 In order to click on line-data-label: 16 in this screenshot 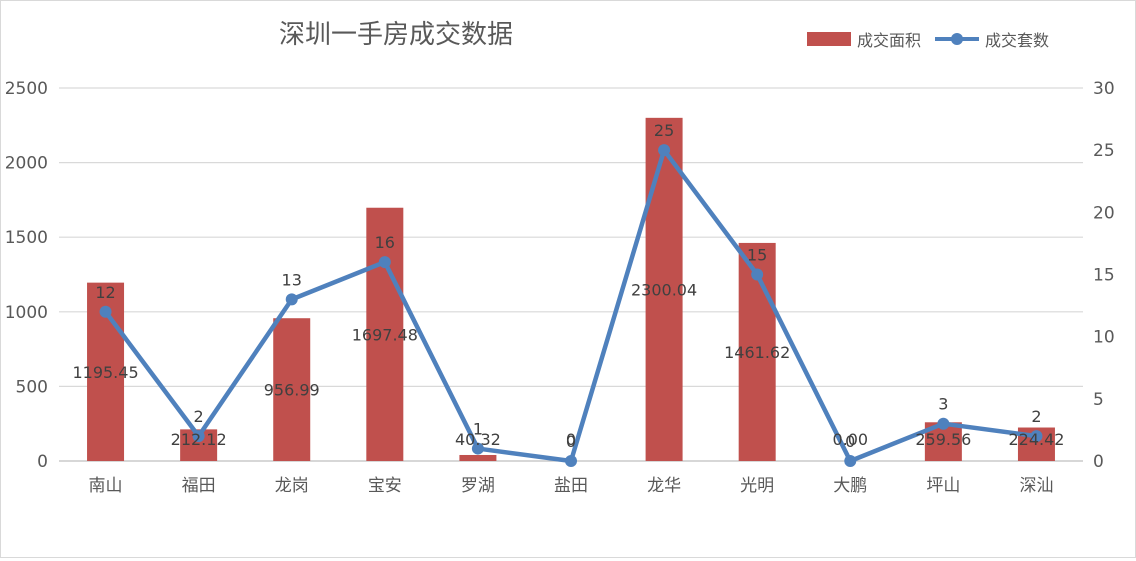, I will do `click(385, 242)`.